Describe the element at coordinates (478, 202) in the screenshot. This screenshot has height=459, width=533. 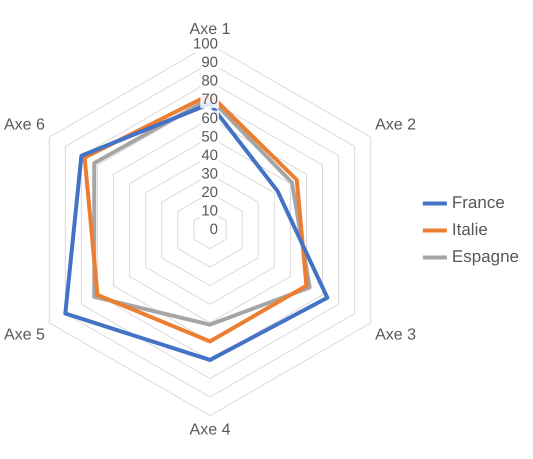
I see `legend-label: France` at that location.